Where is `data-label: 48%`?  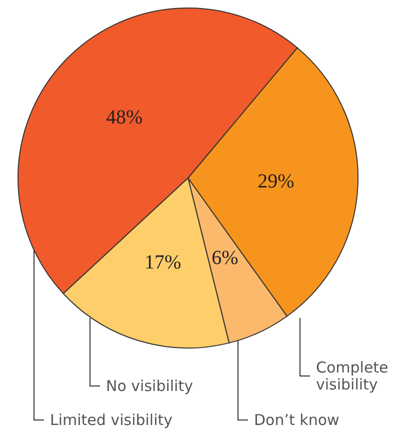
data-label: 48% is located at coordinates (124, 117).